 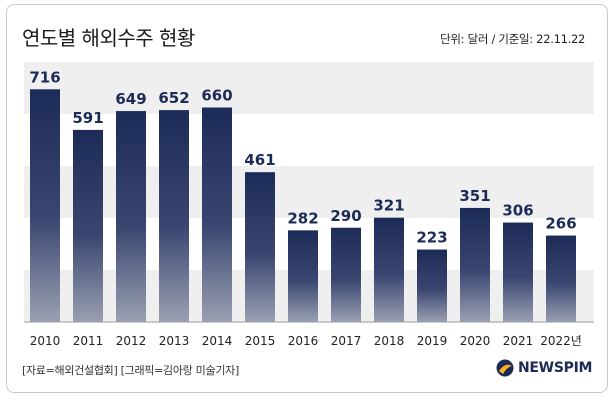 I want to click on category-label: 2021, so click(x=518, y=341).